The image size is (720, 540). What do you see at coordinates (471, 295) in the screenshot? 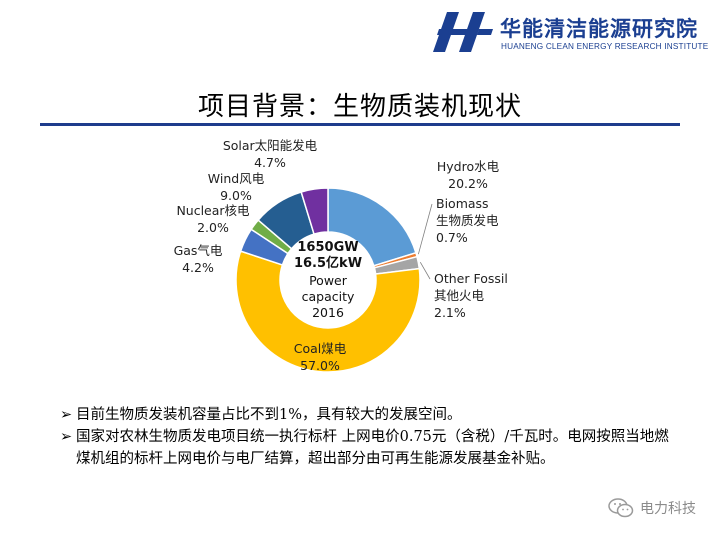
I see `slice-label-other-fossil: Other Fossil 其他火电 2.1%` at bounding box center [471, 295].